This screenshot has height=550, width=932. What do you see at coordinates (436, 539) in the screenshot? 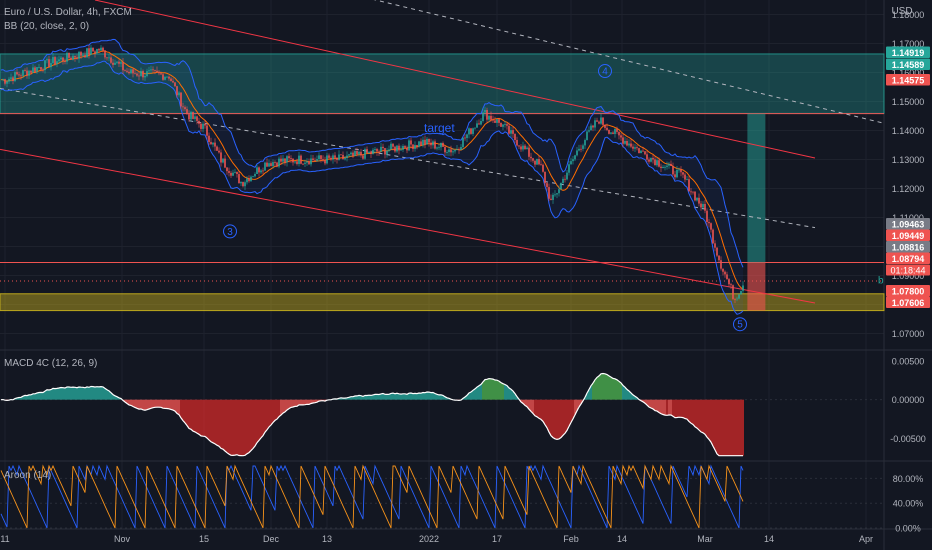
I see `time-scale: 11 Nov 15 Dec 13 2022 17 Feb 14 Mar 14 Apr` at bounding box center [436, 539].